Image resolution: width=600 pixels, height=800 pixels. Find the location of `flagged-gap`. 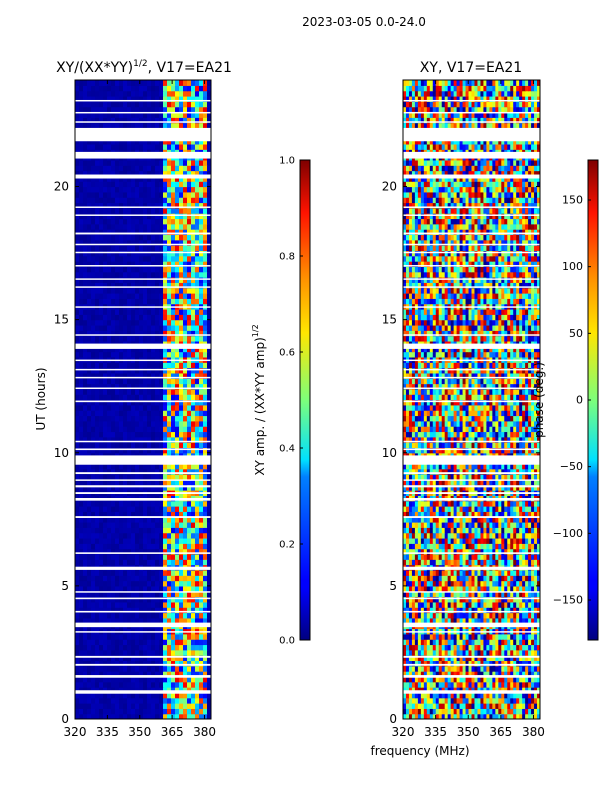

flagged-gap is located at coordinates (143, 112).